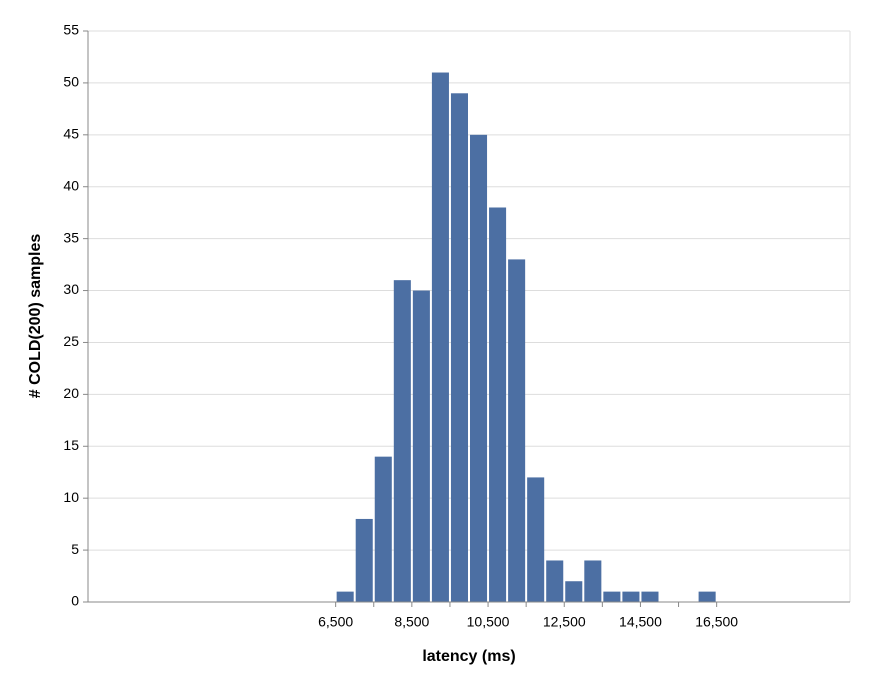 Image resolution: width=880 pixels, height=695 pixels. What do you see at coordinates (71, 445) in the screenshot?
I see `y-tick-label: 15` at bounding box center [71, 445].